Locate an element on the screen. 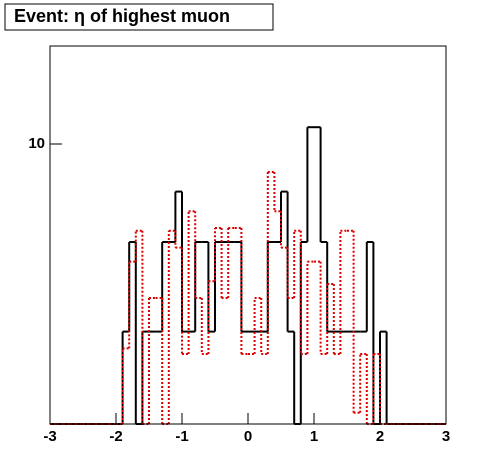 Image resolution: width=496 pixels, height=472 pixels. chart-title: Event: η of highest muon is located at coordinates (122, 16).